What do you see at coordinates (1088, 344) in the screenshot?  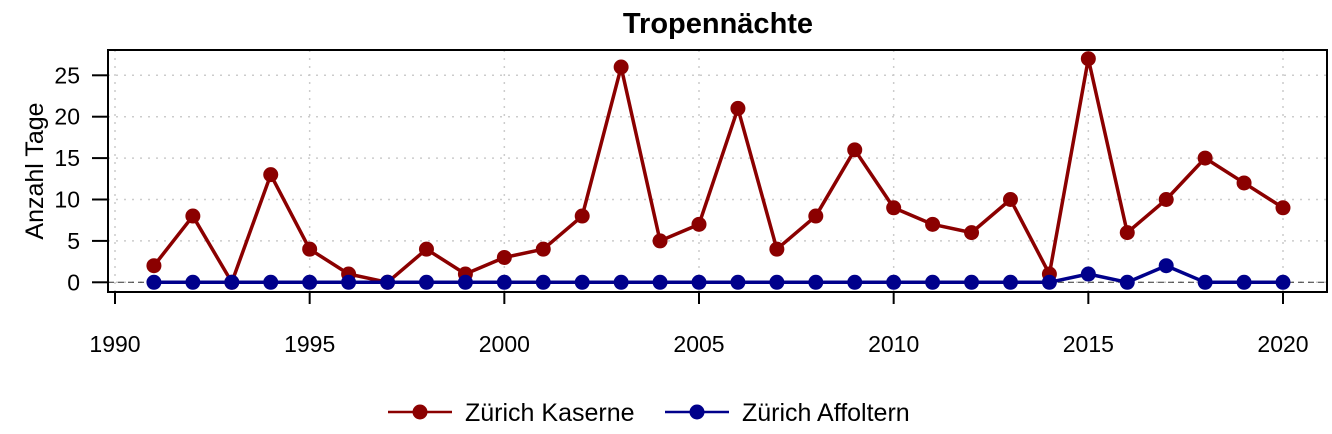 I see `x-tick-label: 2015` at bounding box center [1088, 344].